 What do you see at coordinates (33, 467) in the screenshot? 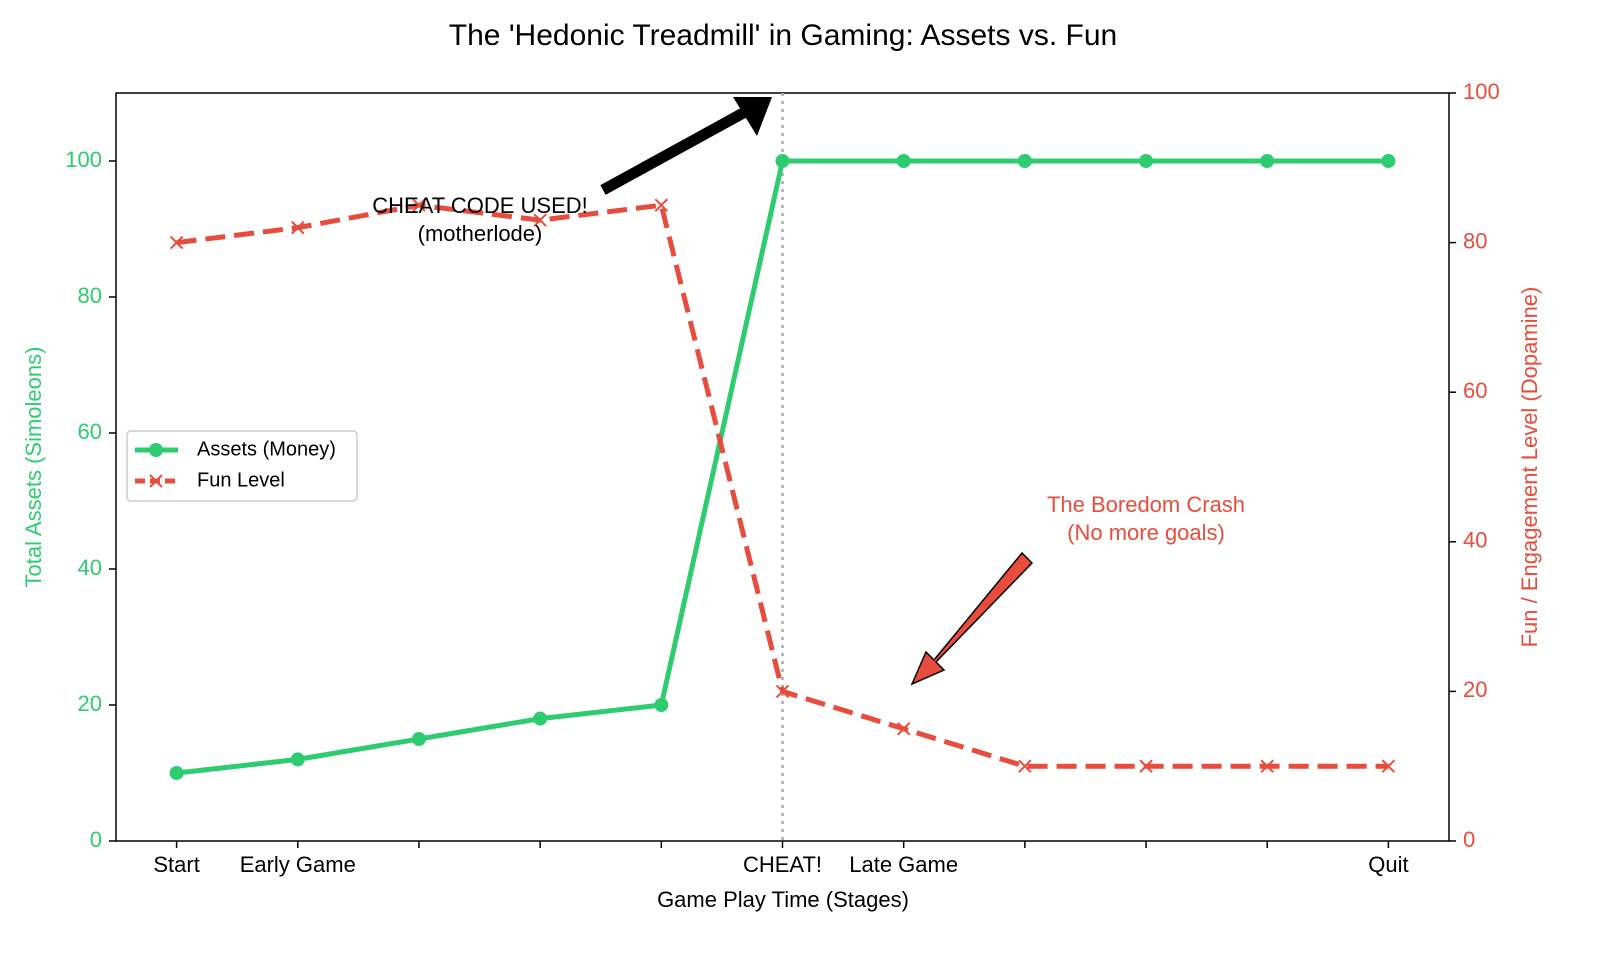
I see `y-axis-label: Total Assets (Simoleons)` at bounding box center [33, 467].